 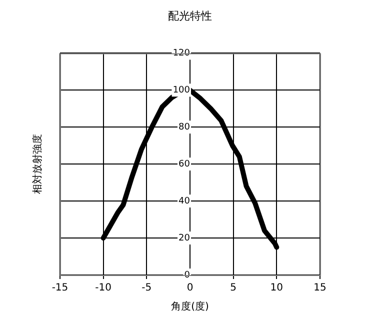 What do you see at coordinates (38, 164) in the screenshot?
I see `y-axis-title: 相対放射強度` at bounding box center [38, 164].